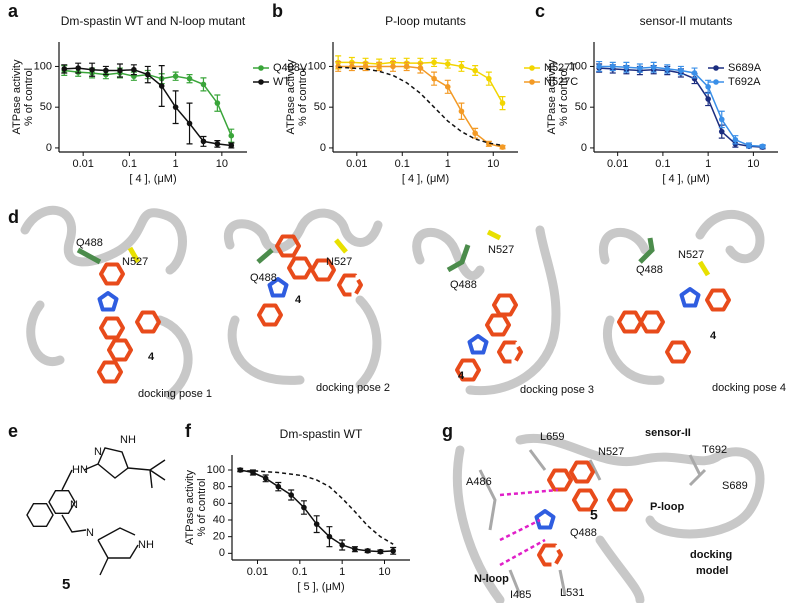  Describe the element at coordinates (711, 555) in the screenshot. I see `model-label: docking` at that location.